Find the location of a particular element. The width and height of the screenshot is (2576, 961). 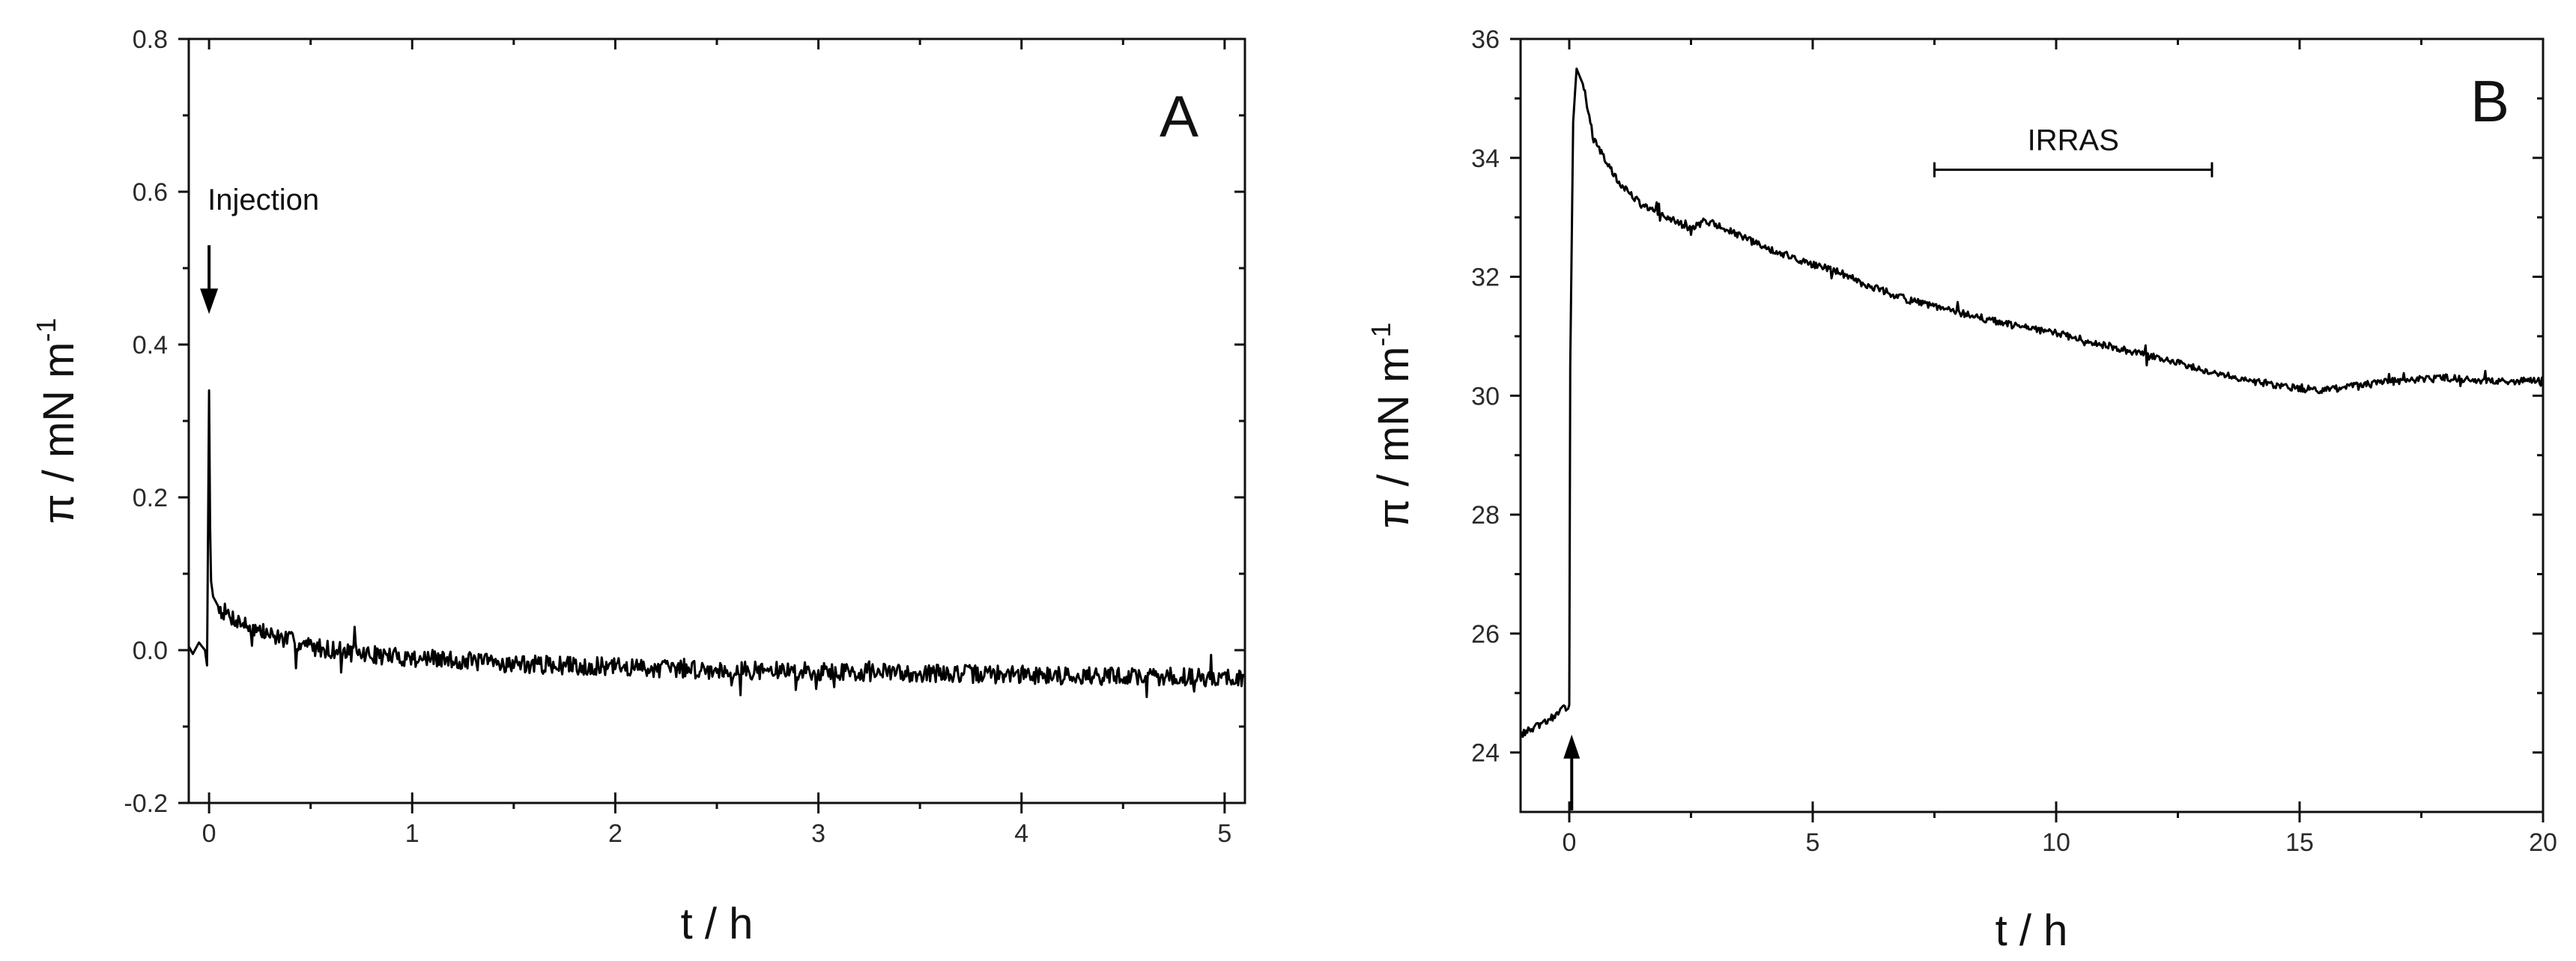

panel-a-x-axis-label: t / h is located at coordinates (717, 924).